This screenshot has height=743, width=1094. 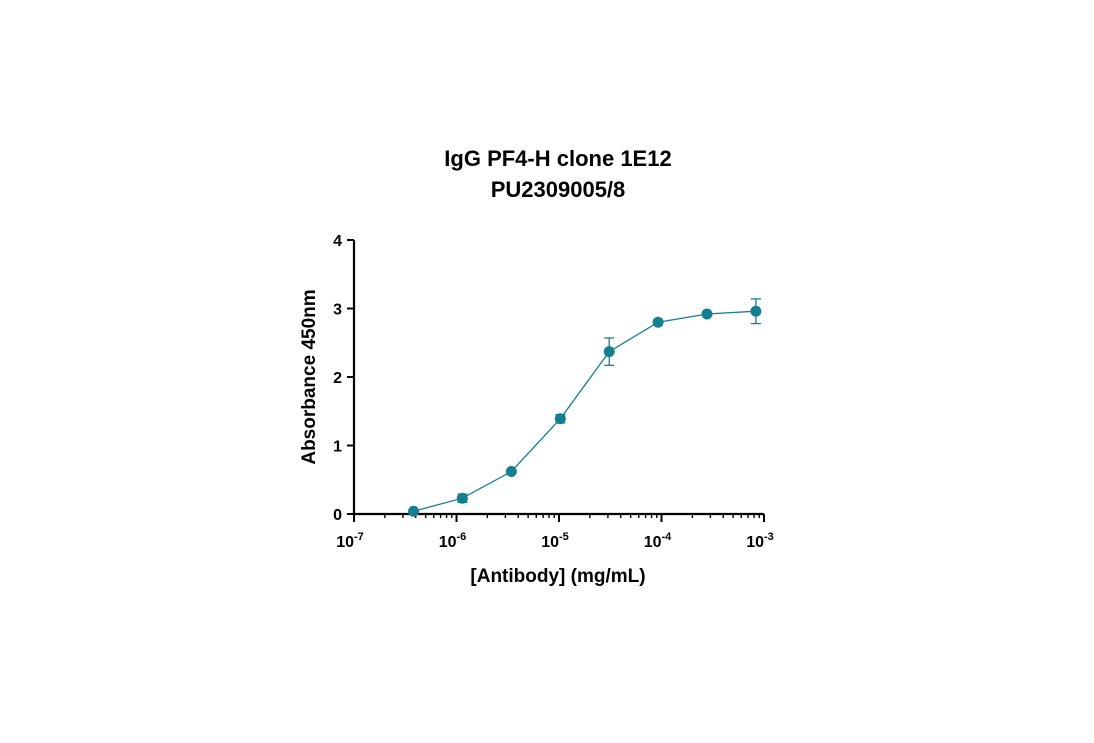 I want to click on chart-title: IgG PF4-H clone 1E12, so click(x=557, y=158).